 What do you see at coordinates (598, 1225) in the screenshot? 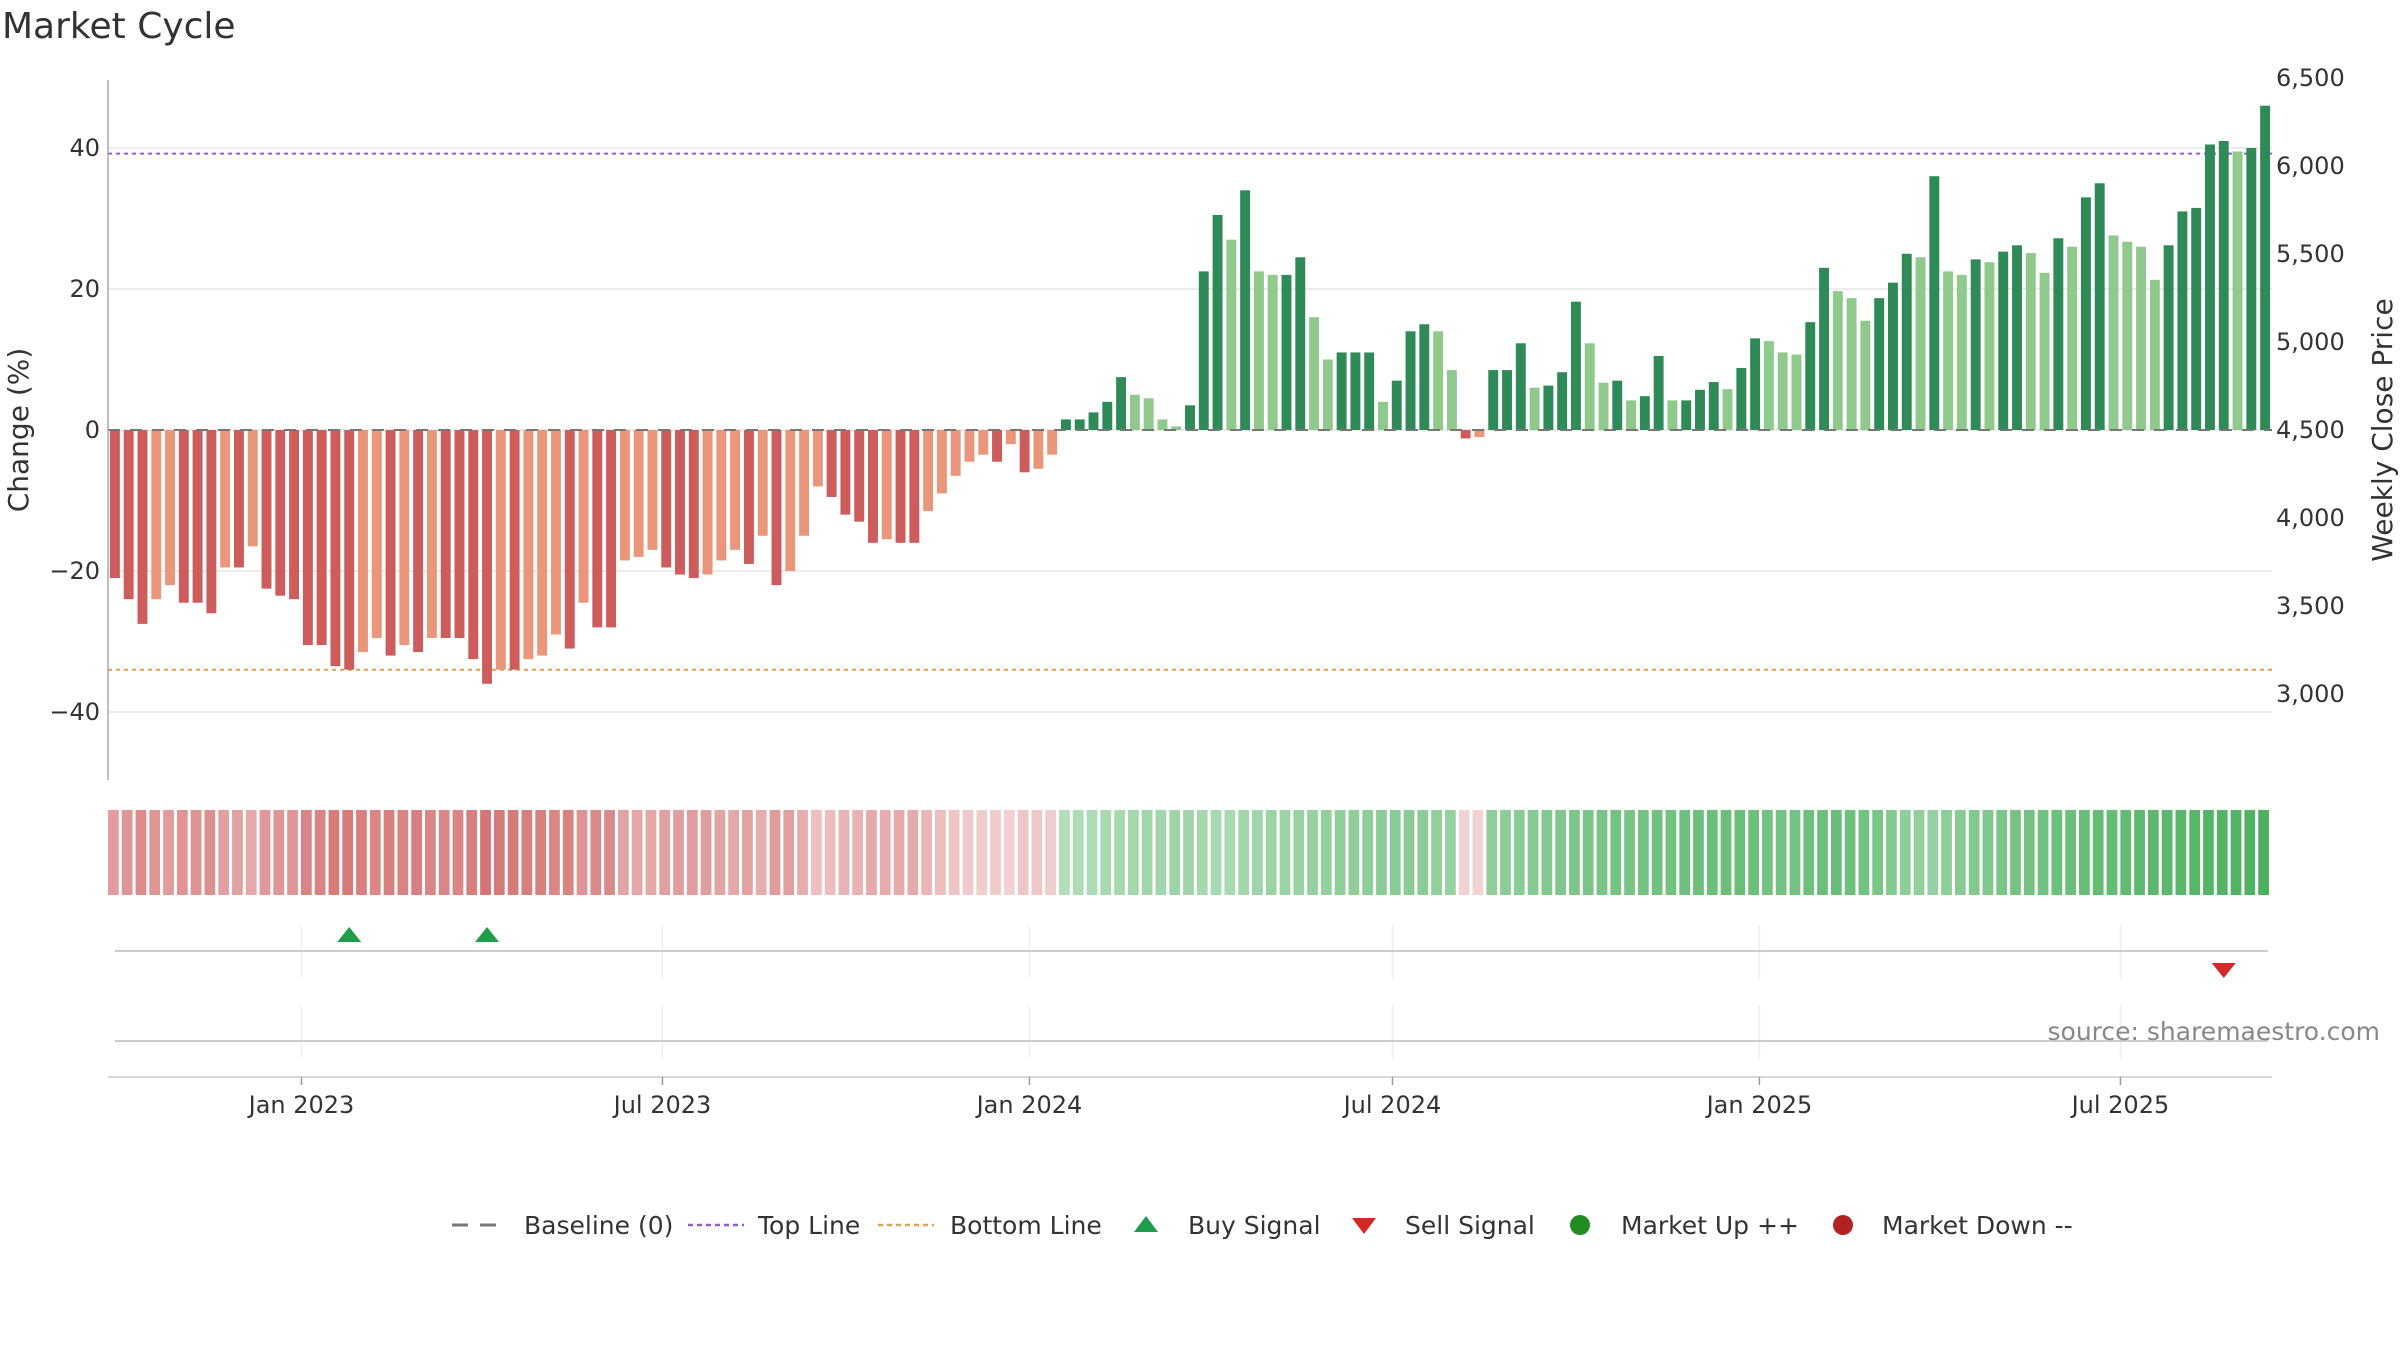
I see `legend-label: Baseline (0)` at bounding box center [598, 1225].